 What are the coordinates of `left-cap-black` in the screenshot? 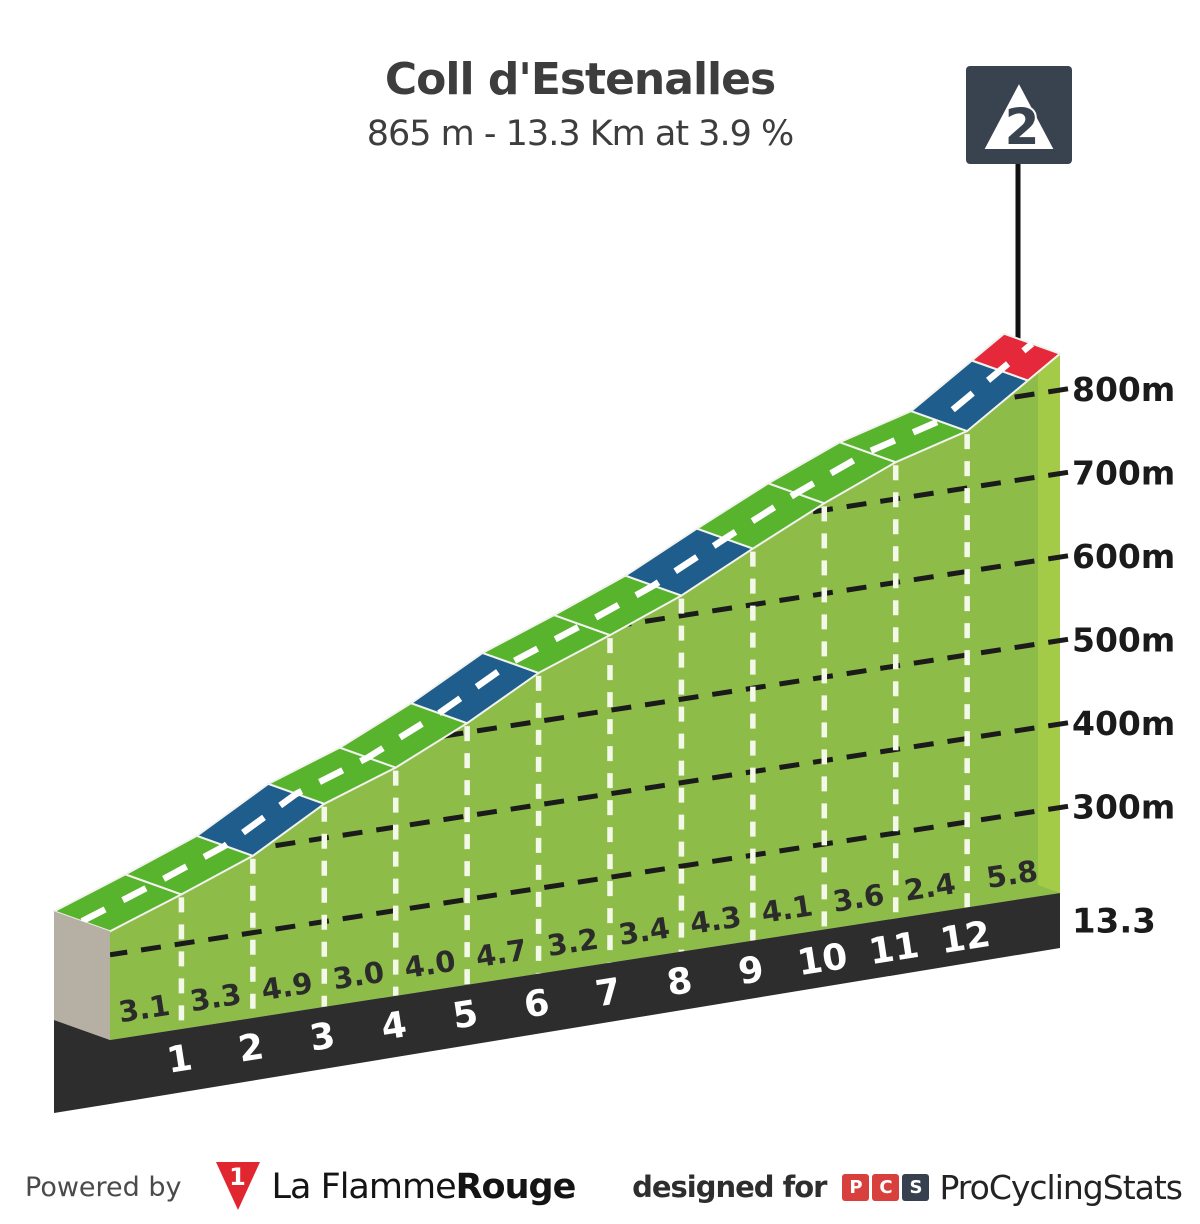 It's located at (82, 1066).